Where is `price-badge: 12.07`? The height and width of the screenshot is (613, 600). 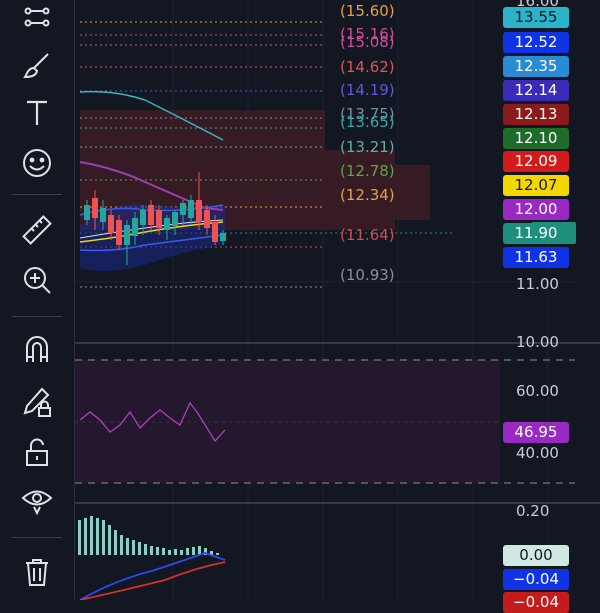 price-badge: 12.07 is located at coordinates (536, 185).